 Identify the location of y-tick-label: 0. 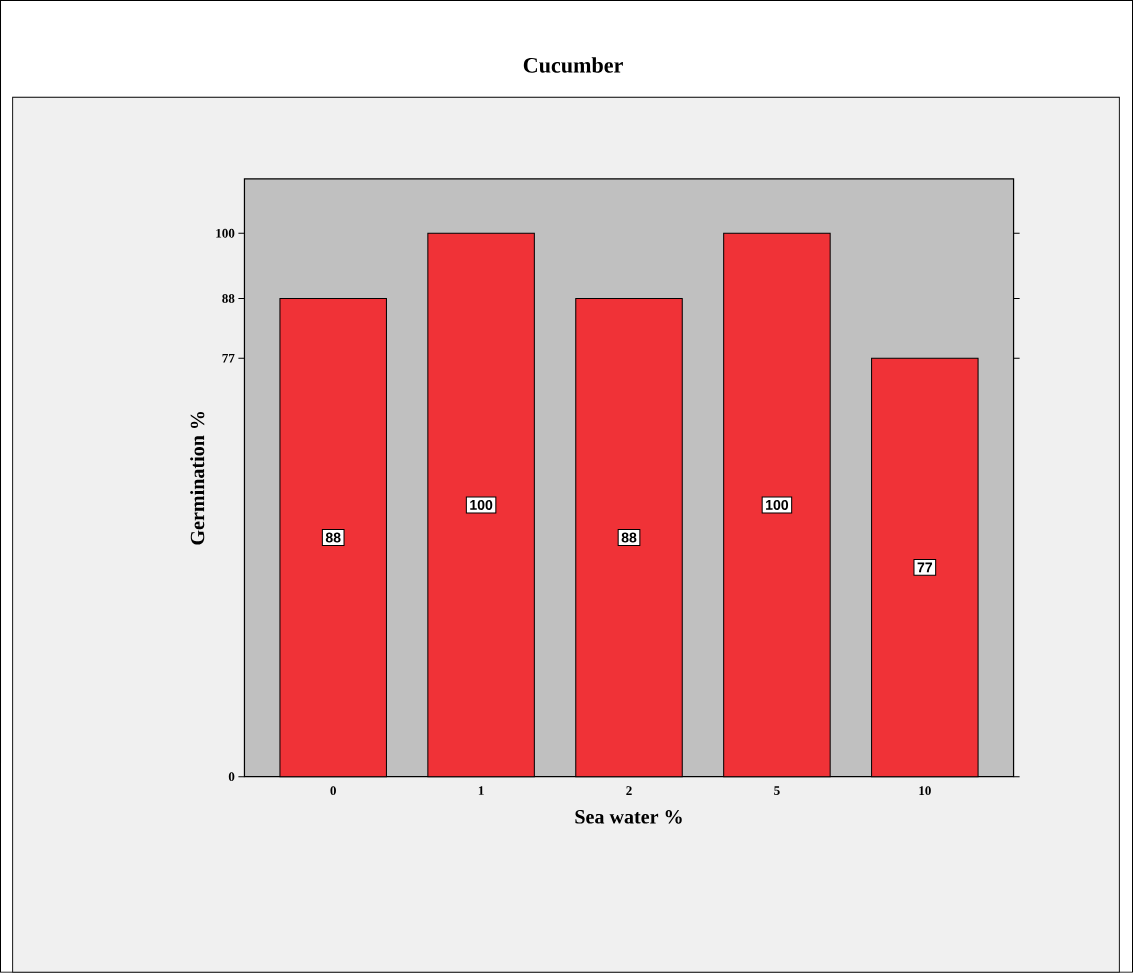
(231, 777).